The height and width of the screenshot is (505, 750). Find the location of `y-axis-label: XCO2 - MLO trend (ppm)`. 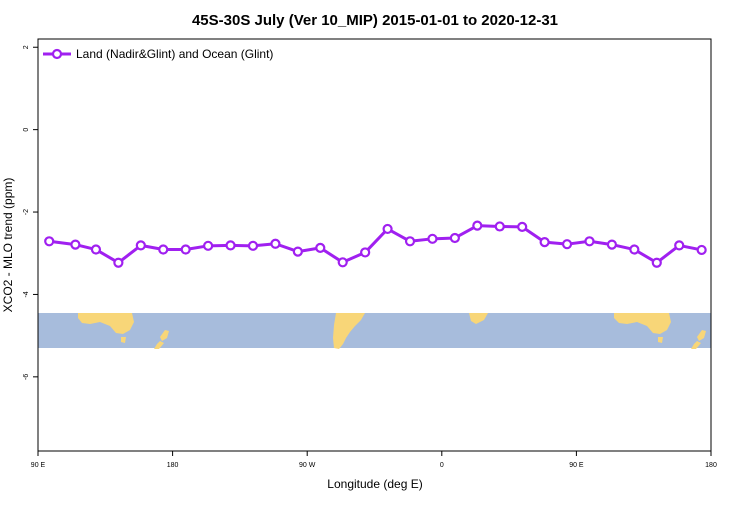

y-axis-label: XCO2 - MLO trend (ppm) is located at coordinates (8, 245).